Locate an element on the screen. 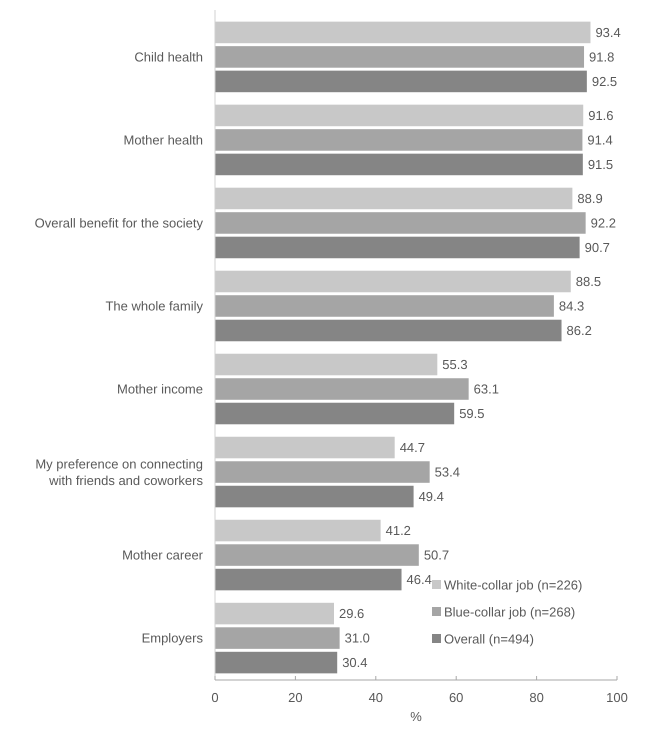 The image size is (657, 729). y-tick-label: Mother health is located at coordinates (163, 140).